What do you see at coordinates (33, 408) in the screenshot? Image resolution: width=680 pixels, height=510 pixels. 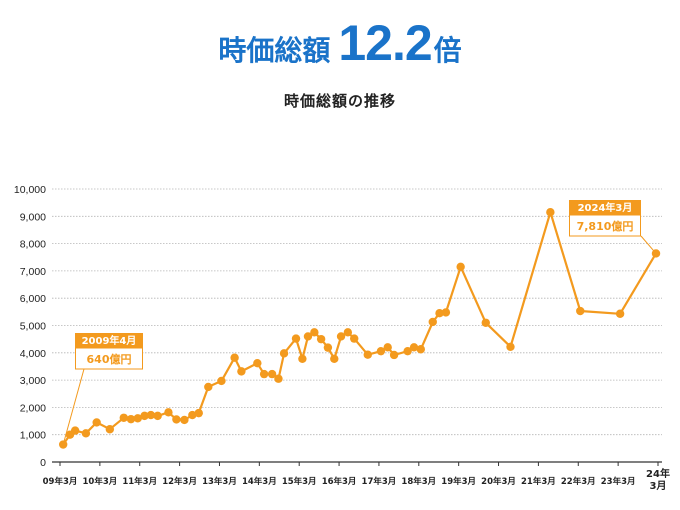 I see `y-tick-label: 2,000` at bounding box center [33, 408].